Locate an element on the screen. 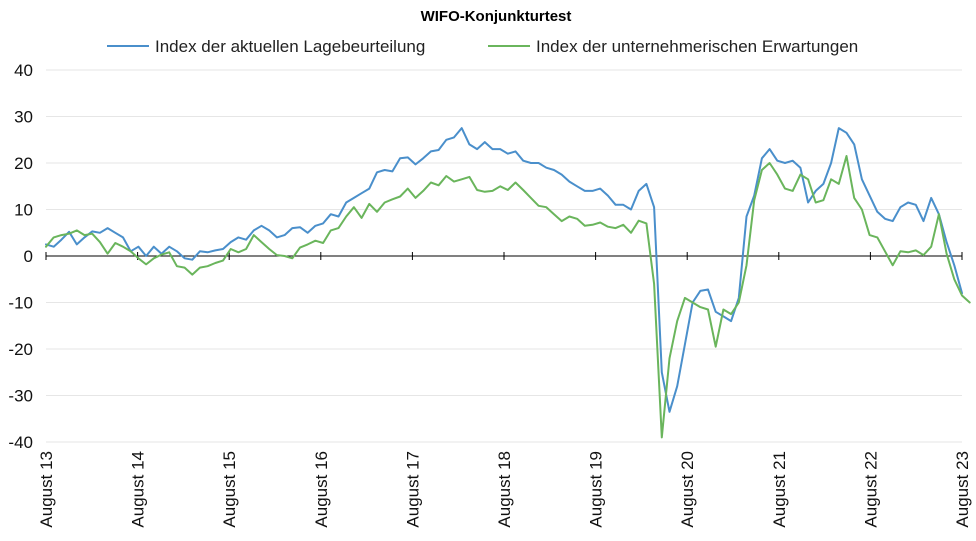 The height and width of the screenshot is (541, 976). x-tick-label: August 14 is located at coordinates (138, 489).